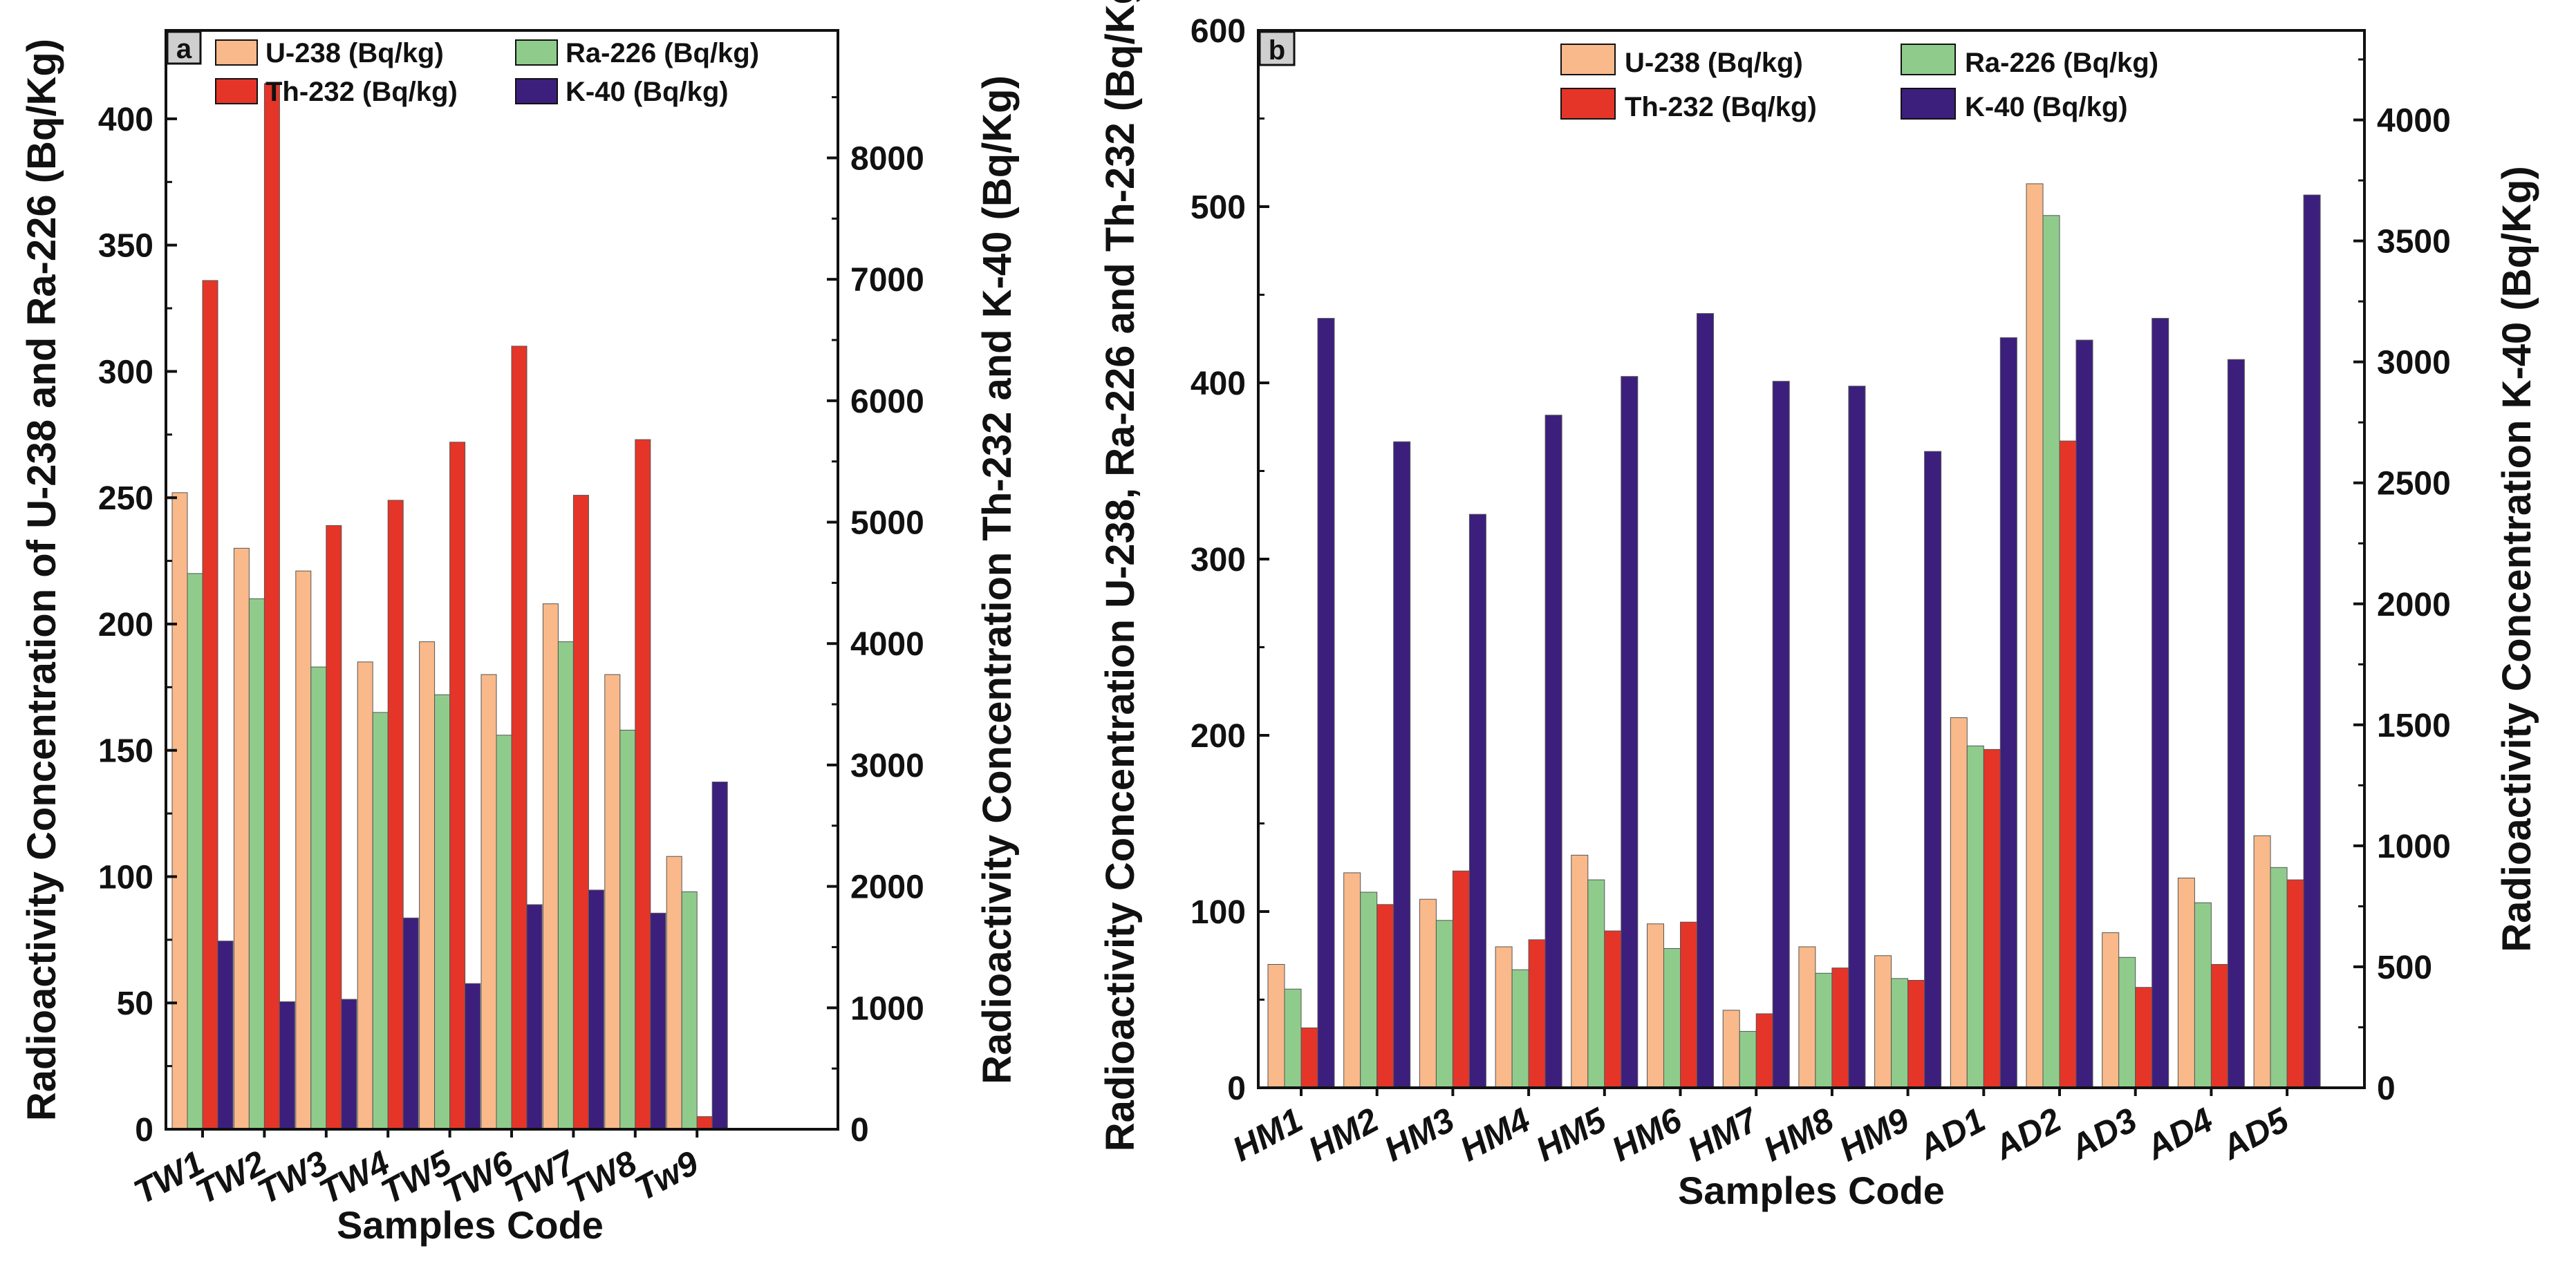 This screenshot has height=1264, width=2576. Describe the element at coordinates (536, 91) in the screenshot. I see `panel-a-legend-swatch-k40` at that location.